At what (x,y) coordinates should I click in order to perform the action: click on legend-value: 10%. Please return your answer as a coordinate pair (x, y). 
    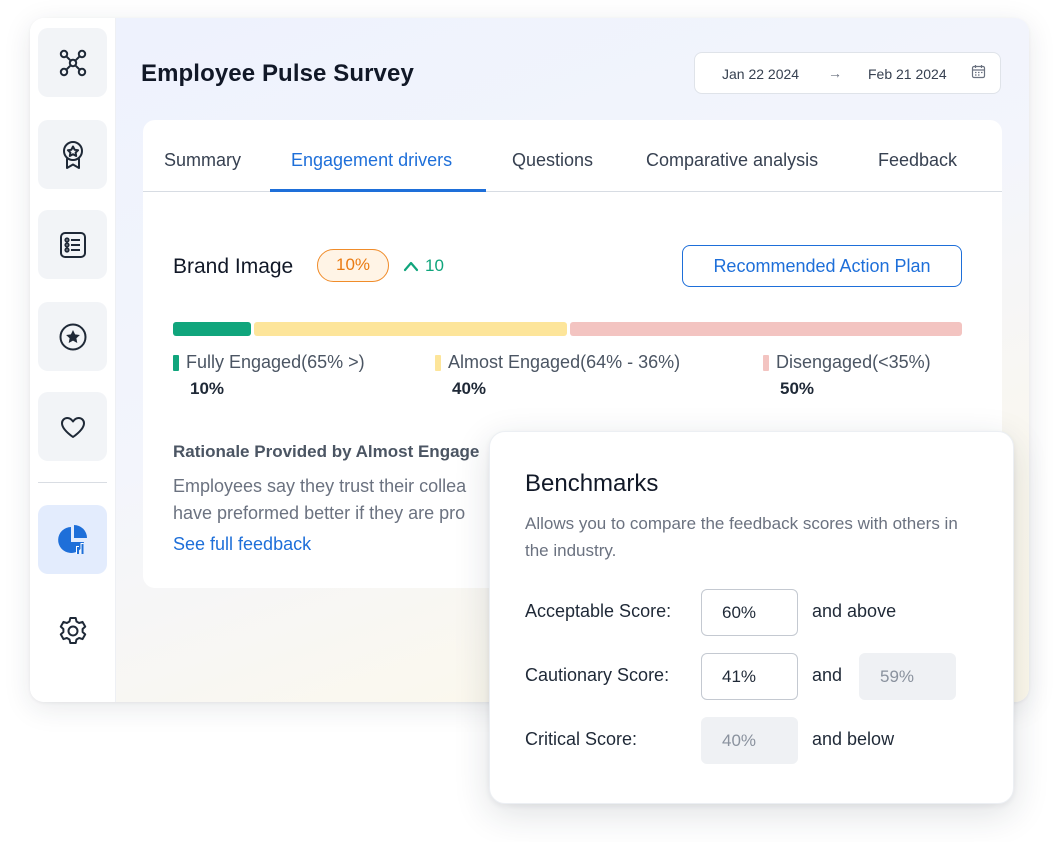
    Looking at the image, I should click on (207, 388).